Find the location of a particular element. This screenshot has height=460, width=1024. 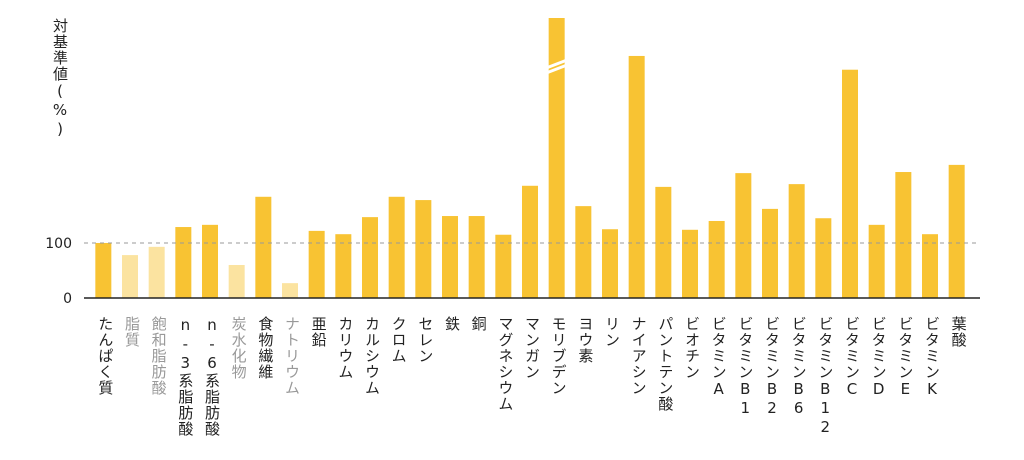

x-tick-label: ヨウ素 is located at coordinates (585, 340).